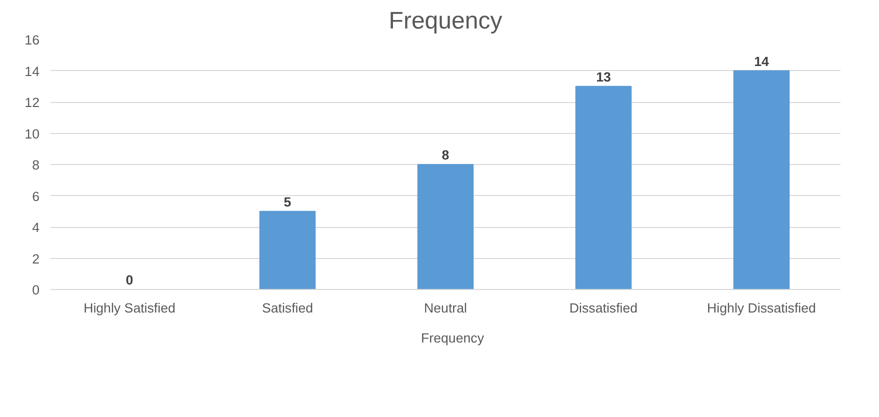  What do you see at coordinates (32, 134) in the screenshot?
I see `y-tick-label: 10` at bounding box center [32, 134].